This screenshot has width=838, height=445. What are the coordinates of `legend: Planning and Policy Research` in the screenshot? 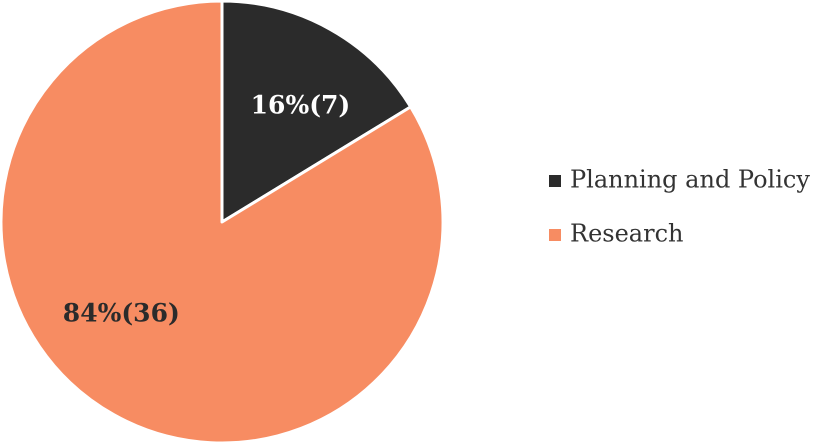 It's located at (679, 207).